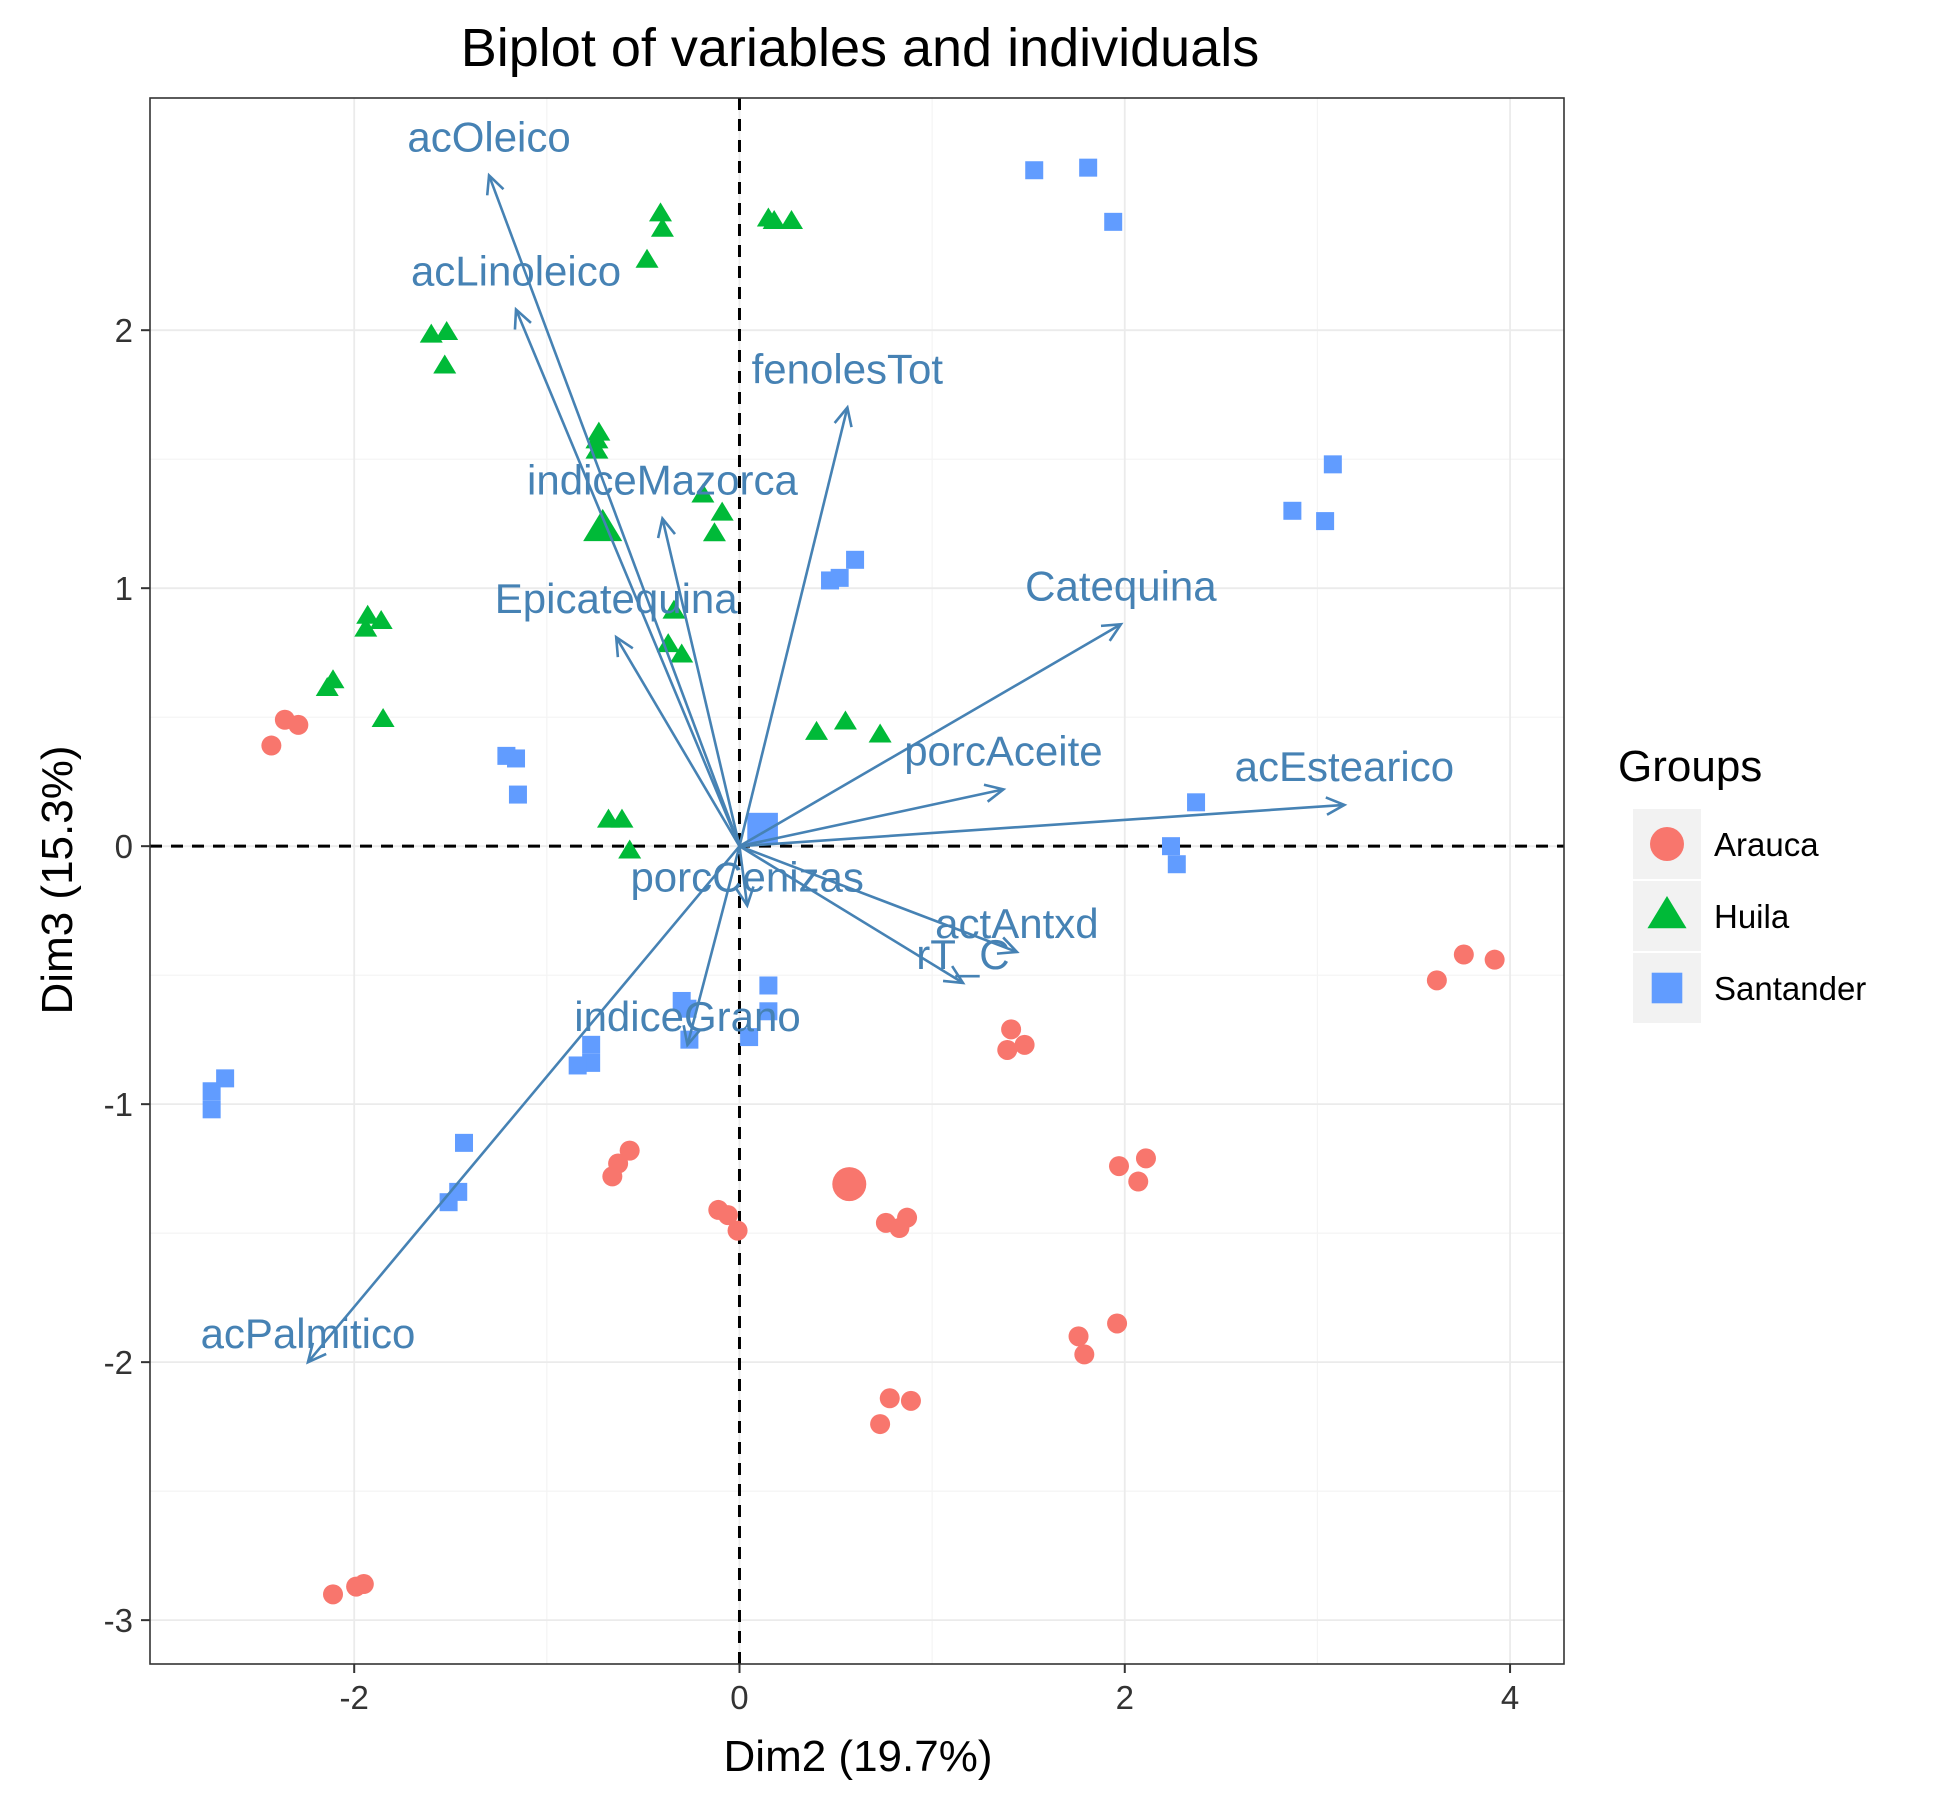 The height and width of the screenshot is (1800, 1950). I want to click on variable-label: acOleico, so click(488, 136).